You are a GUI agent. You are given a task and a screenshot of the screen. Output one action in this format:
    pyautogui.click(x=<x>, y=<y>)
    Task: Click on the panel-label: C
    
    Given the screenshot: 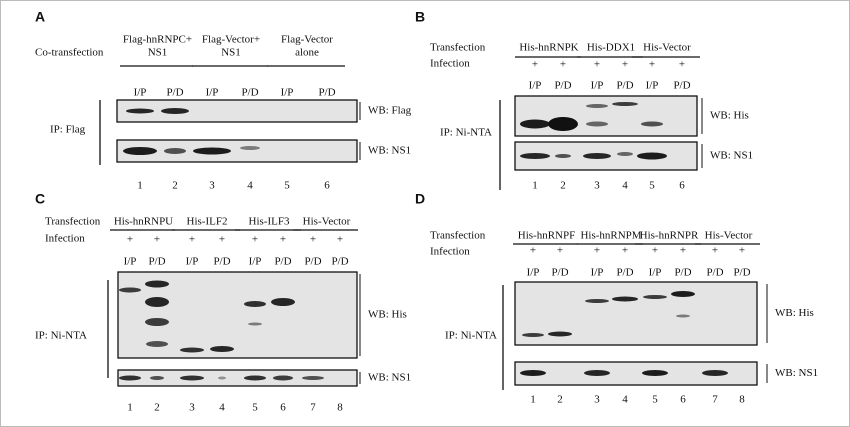 What is the action you would take?
    pyautogui.click(x=40, y=199)
    